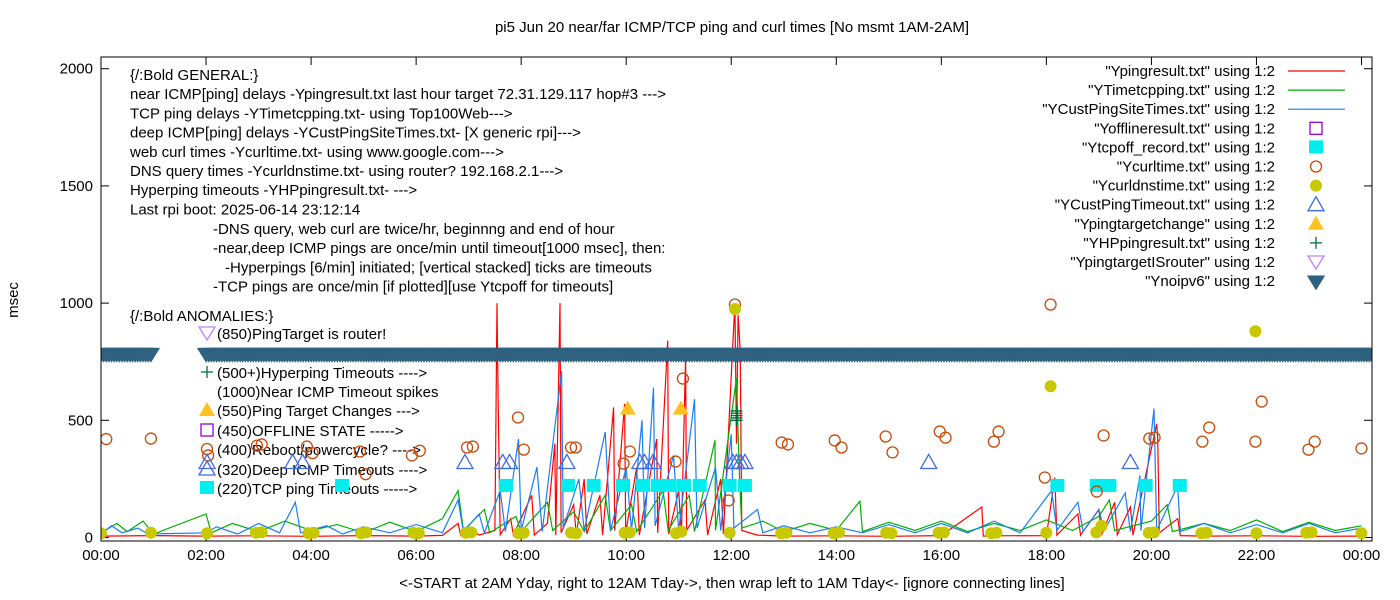 The width and height of the screenshot is (1400, 600). What do you see at coordinates (1316, 128) in the screenshot?
I see `legend-open-square-icon` at bounding box center [1316, 128].